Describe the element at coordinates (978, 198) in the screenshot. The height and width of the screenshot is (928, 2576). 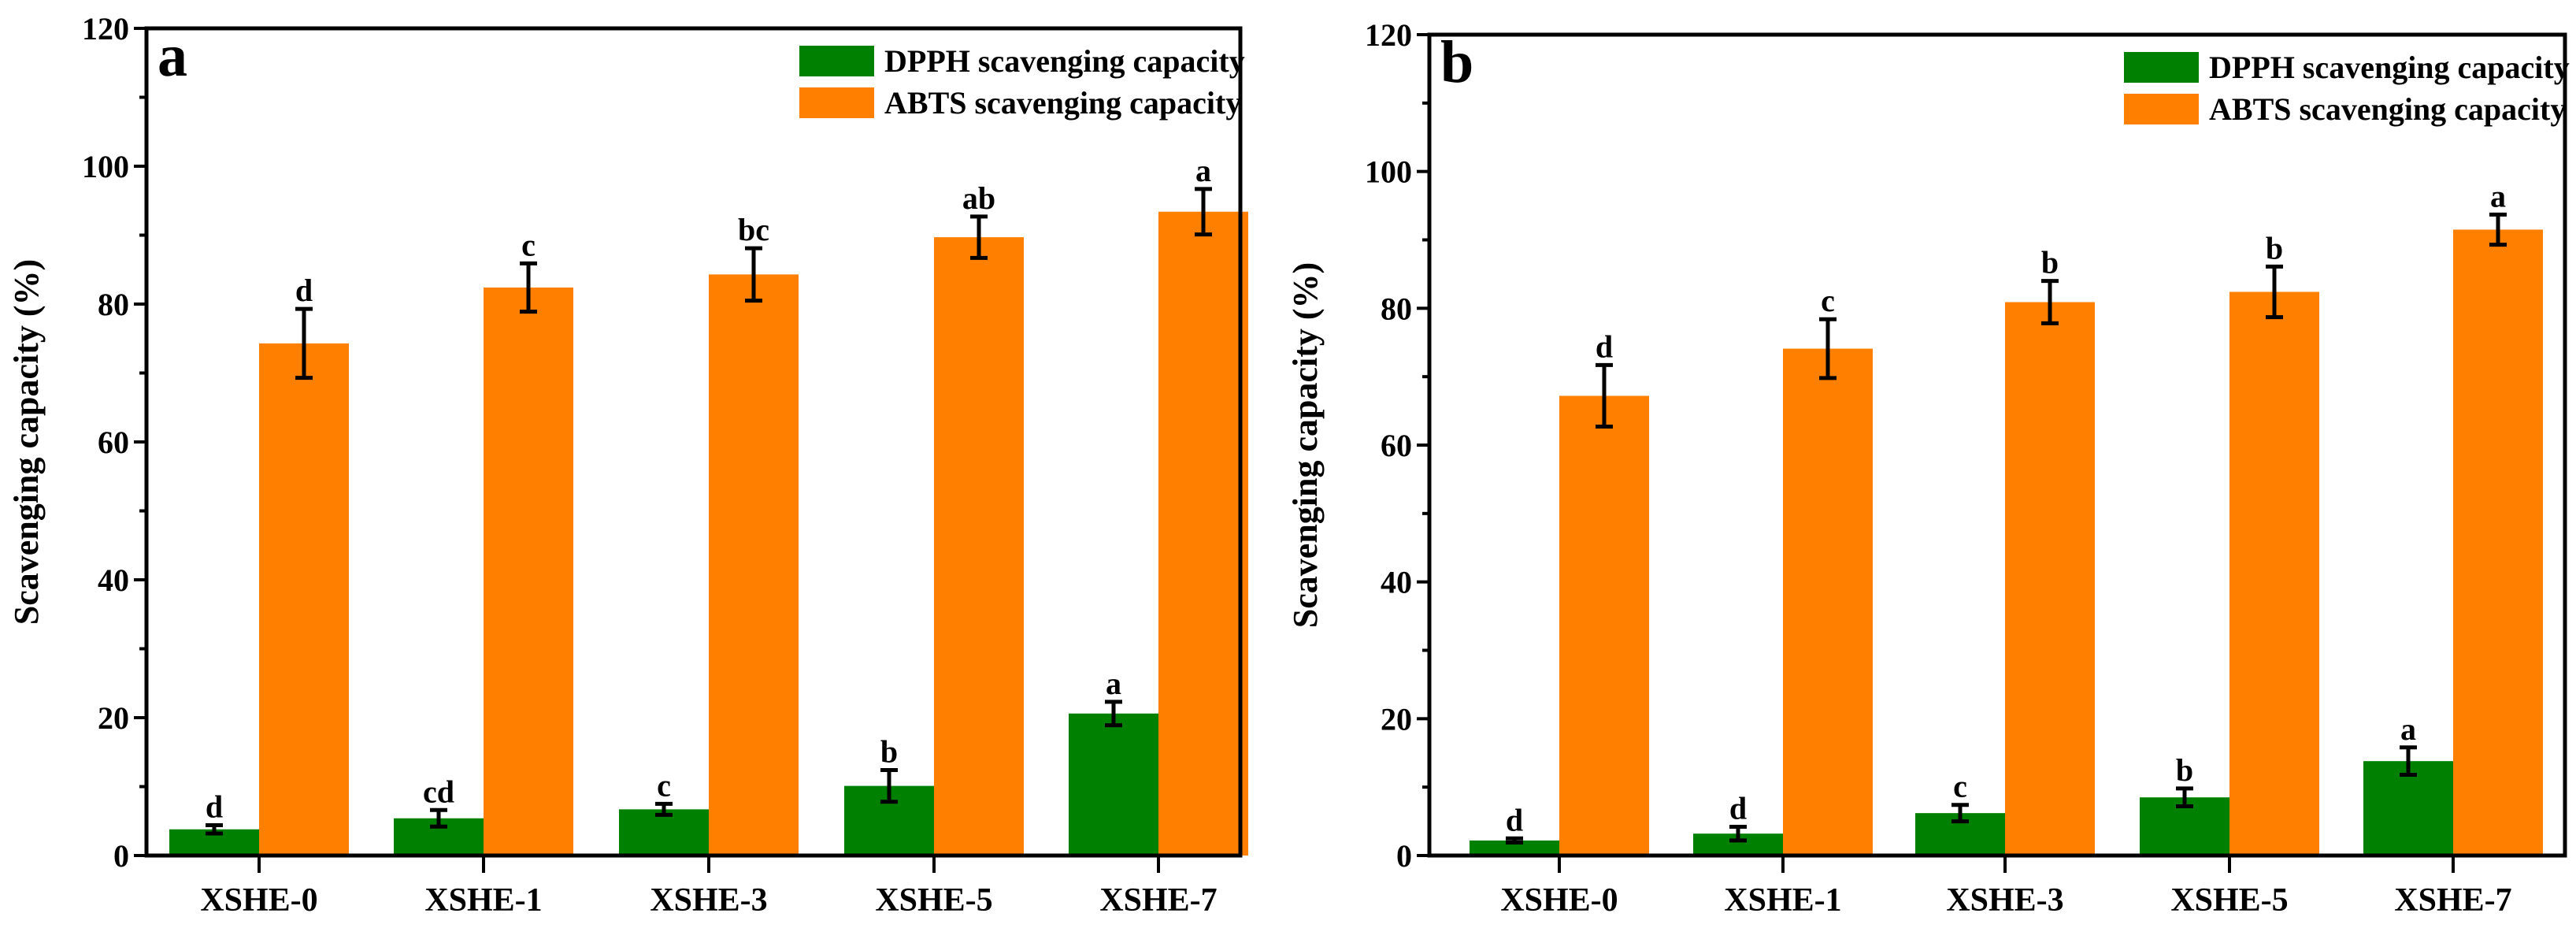
I see `significance-letter: ab` at that location.